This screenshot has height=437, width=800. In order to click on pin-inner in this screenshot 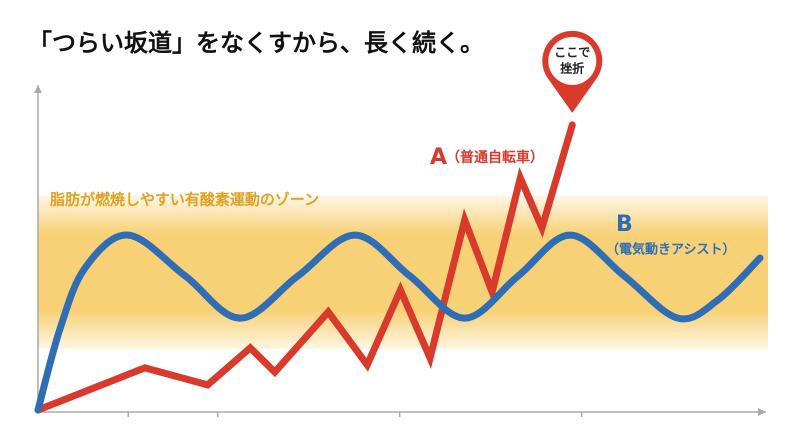, I will do `click(572, 60)`.